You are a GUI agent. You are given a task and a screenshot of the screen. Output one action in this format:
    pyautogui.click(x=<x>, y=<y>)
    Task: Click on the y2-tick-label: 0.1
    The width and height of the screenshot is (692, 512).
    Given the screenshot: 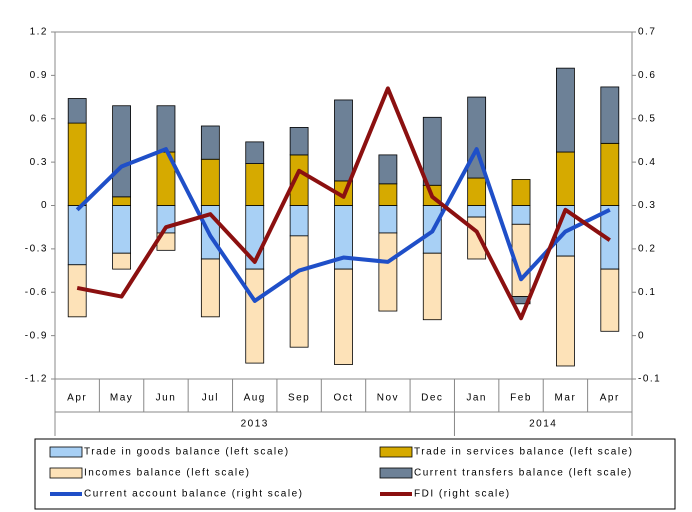 What is the action you would take?
    pyautogui.click(x=647, y=292)
    